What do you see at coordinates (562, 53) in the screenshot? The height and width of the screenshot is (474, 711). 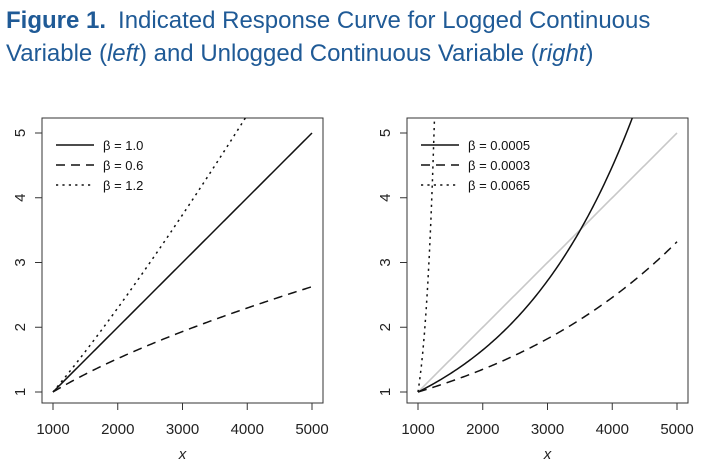 I see `title-em-right: right` at bounding box center [562, 53].